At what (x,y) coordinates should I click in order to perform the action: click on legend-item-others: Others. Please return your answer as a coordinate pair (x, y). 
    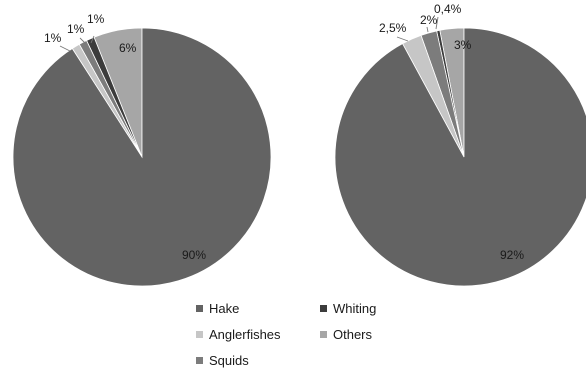
    Looking at the image, I should click on (346, 334).